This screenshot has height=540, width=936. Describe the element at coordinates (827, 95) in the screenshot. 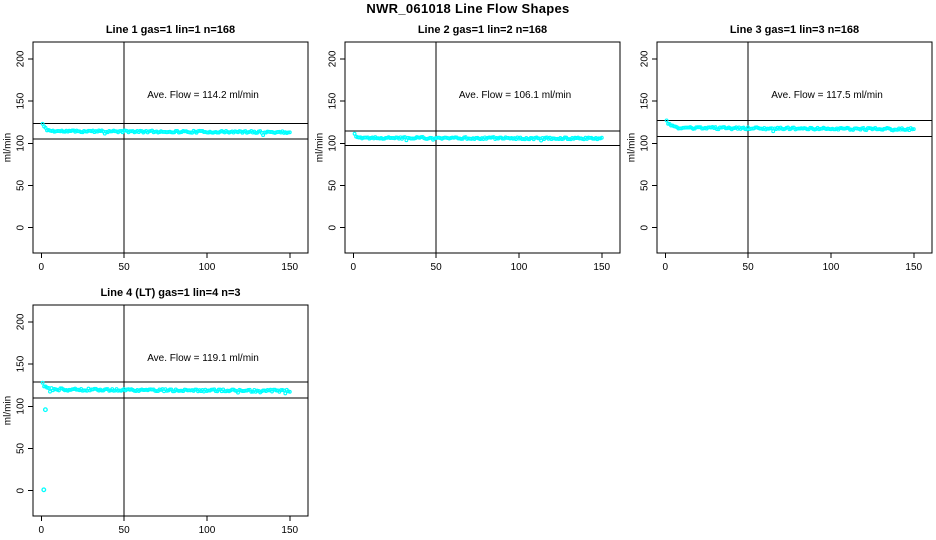

I see `ave-flow-annotation: Ave. Flow = 117.5 ml/min` at that location.